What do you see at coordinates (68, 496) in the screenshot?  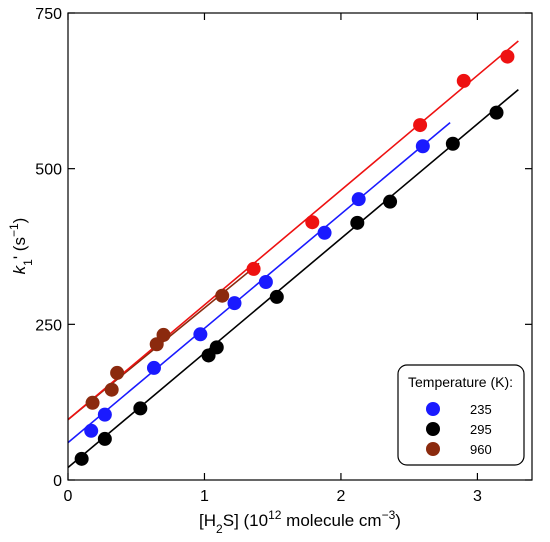 I see `x-tick-label: 0` at bounding box center [68, 496].